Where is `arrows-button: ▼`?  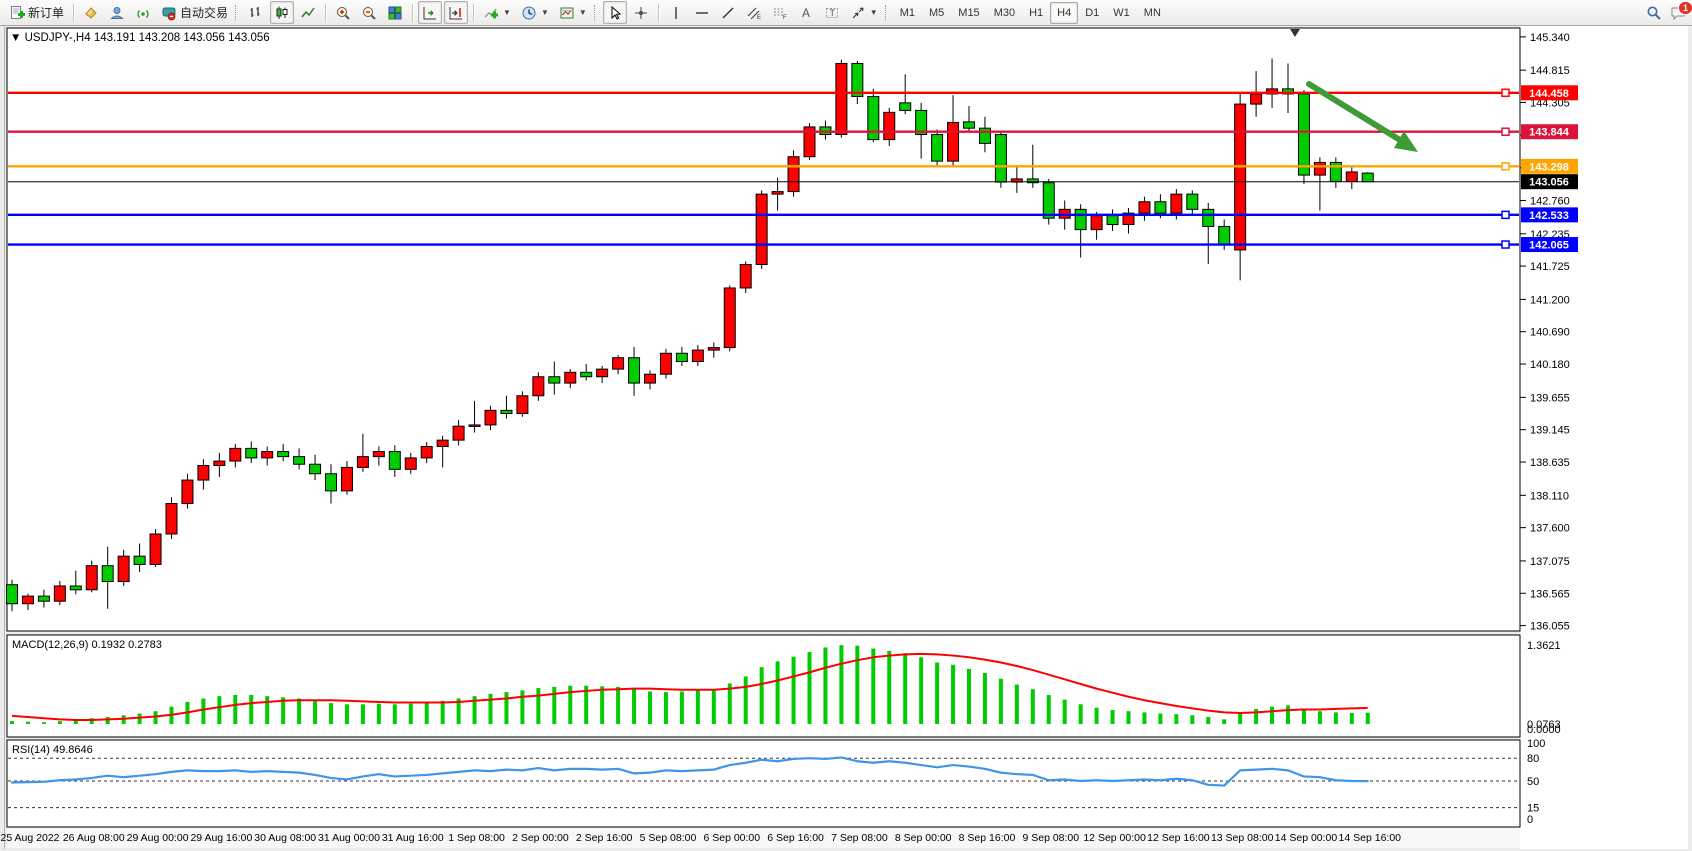
arrows-button: ▼ is located at coordinates (864, 12).